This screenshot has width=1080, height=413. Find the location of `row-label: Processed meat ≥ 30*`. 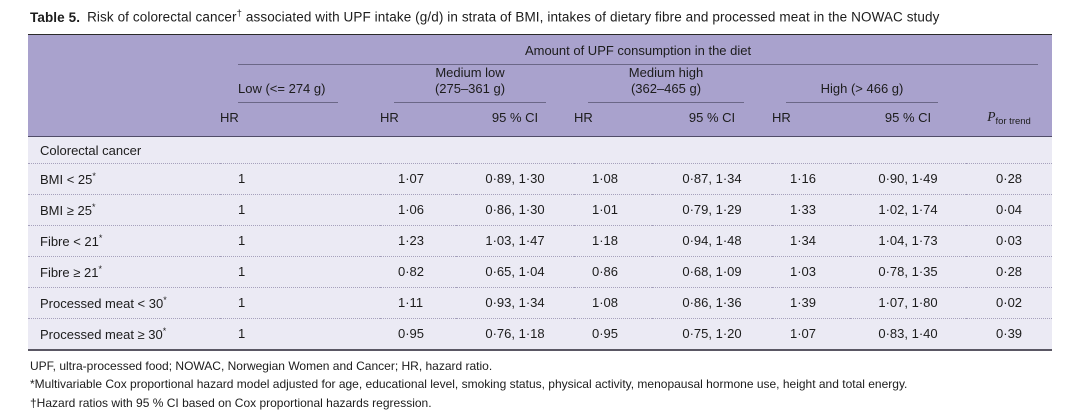

row-label: Processed meat ≥ 30* is located at coordinates (124, 333).